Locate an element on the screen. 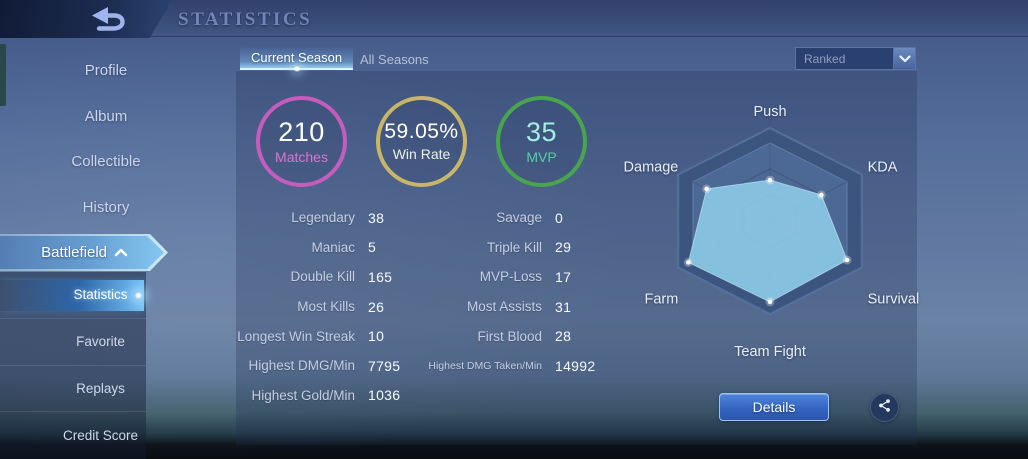 The image size is (1028, 459). stat-row: First Blood 28 is located at coordinates (524, 336).